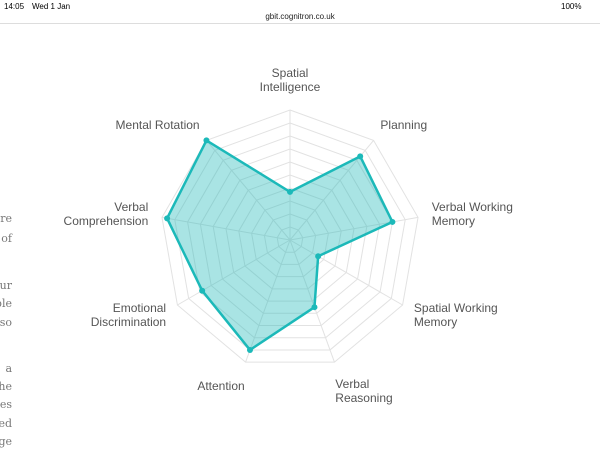  I want to click on url: gbit.cognitron.co.uk, so click(300, 16).